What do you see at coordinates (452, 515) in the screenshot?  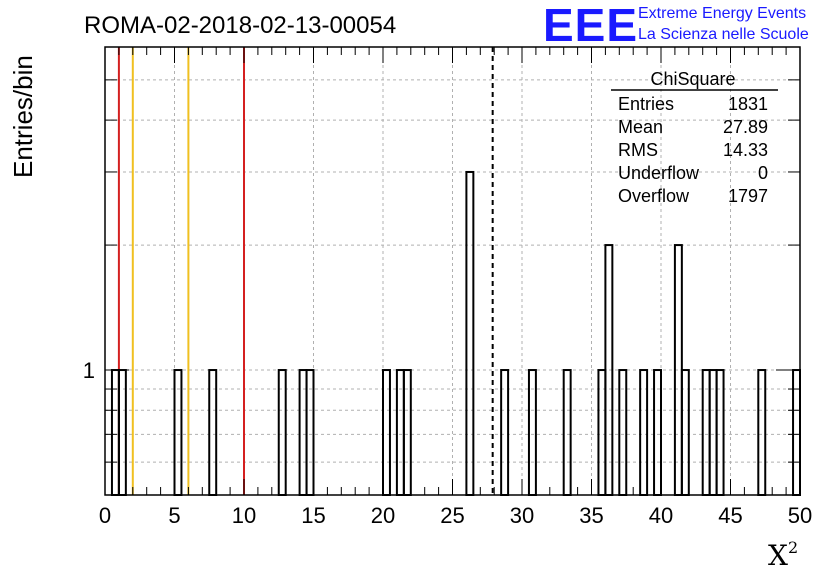 I see `x-tick-label: 25` at bounding box center [452, 515].